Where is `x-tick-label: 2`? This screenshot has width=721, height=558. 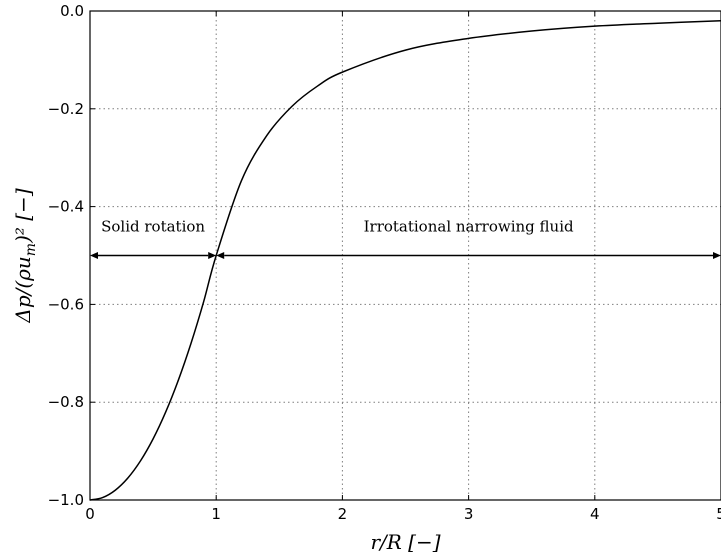
x-tick-label: 2 is located at coordinates (343, 514).